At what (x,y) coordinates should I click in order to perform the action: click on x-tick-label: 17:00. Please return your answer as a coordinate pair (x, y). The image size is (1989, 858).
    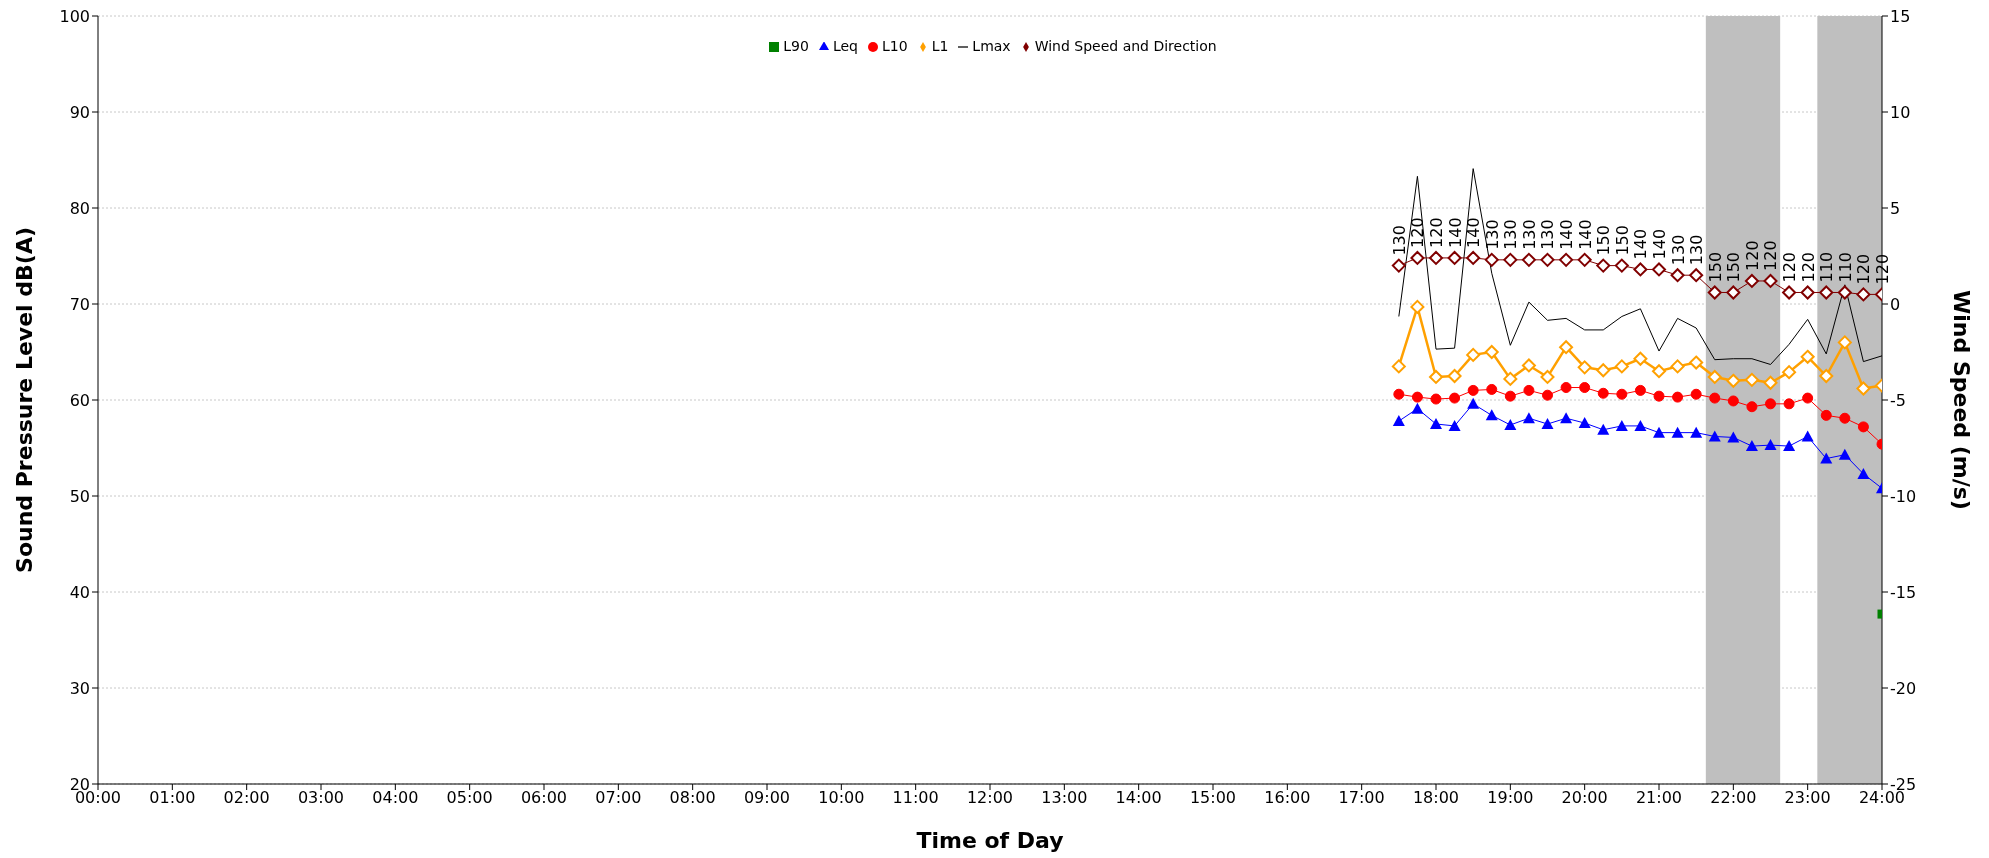
    Looking at the image, I should click on (1361, 798).